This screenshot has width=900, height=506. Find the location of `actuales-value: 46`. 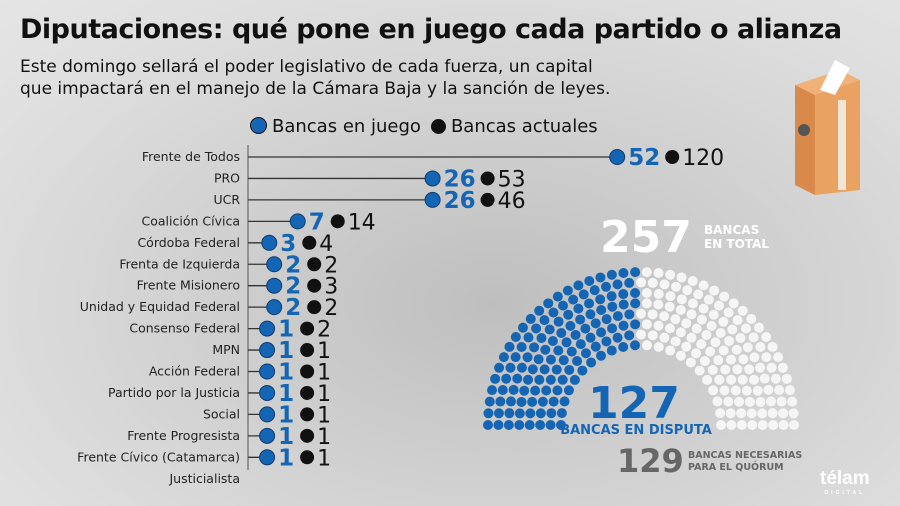

actuales-value: 46 is located at coordinates (512, 201).